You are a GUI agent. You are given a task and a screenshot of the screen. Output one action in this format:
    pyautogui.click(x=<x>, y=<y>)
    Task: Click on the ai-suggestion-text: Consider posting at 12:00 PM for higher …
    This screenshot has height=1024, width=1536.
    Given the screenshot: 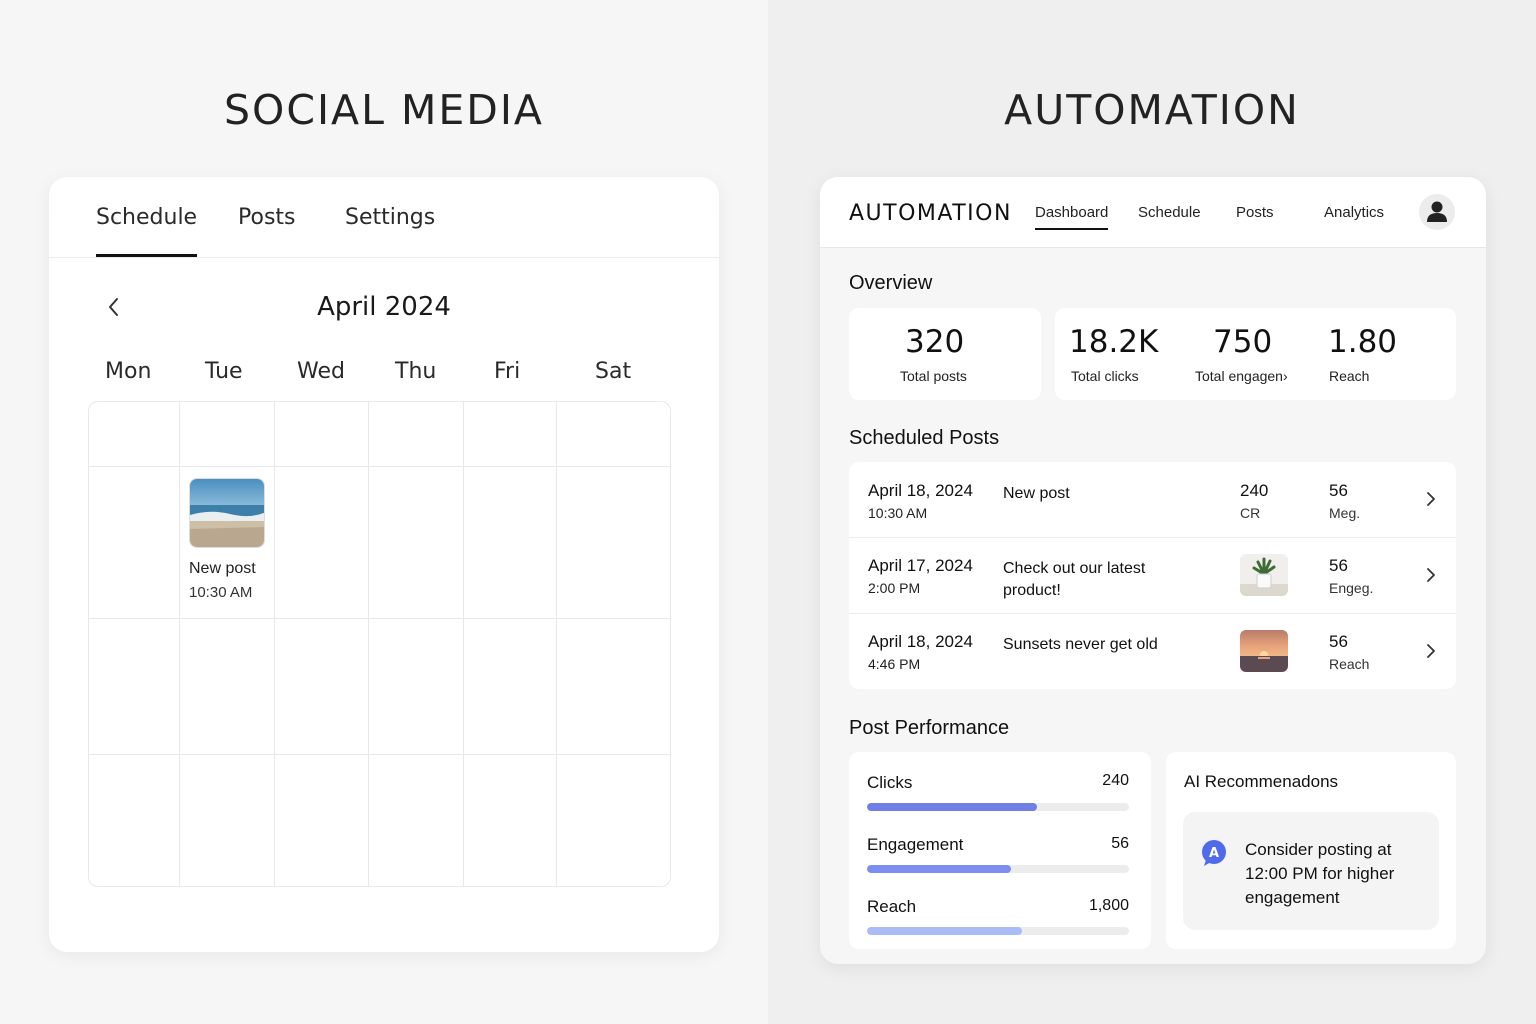 What is the action you would take?
    pyautogui.click(x=1320, y=873)
    